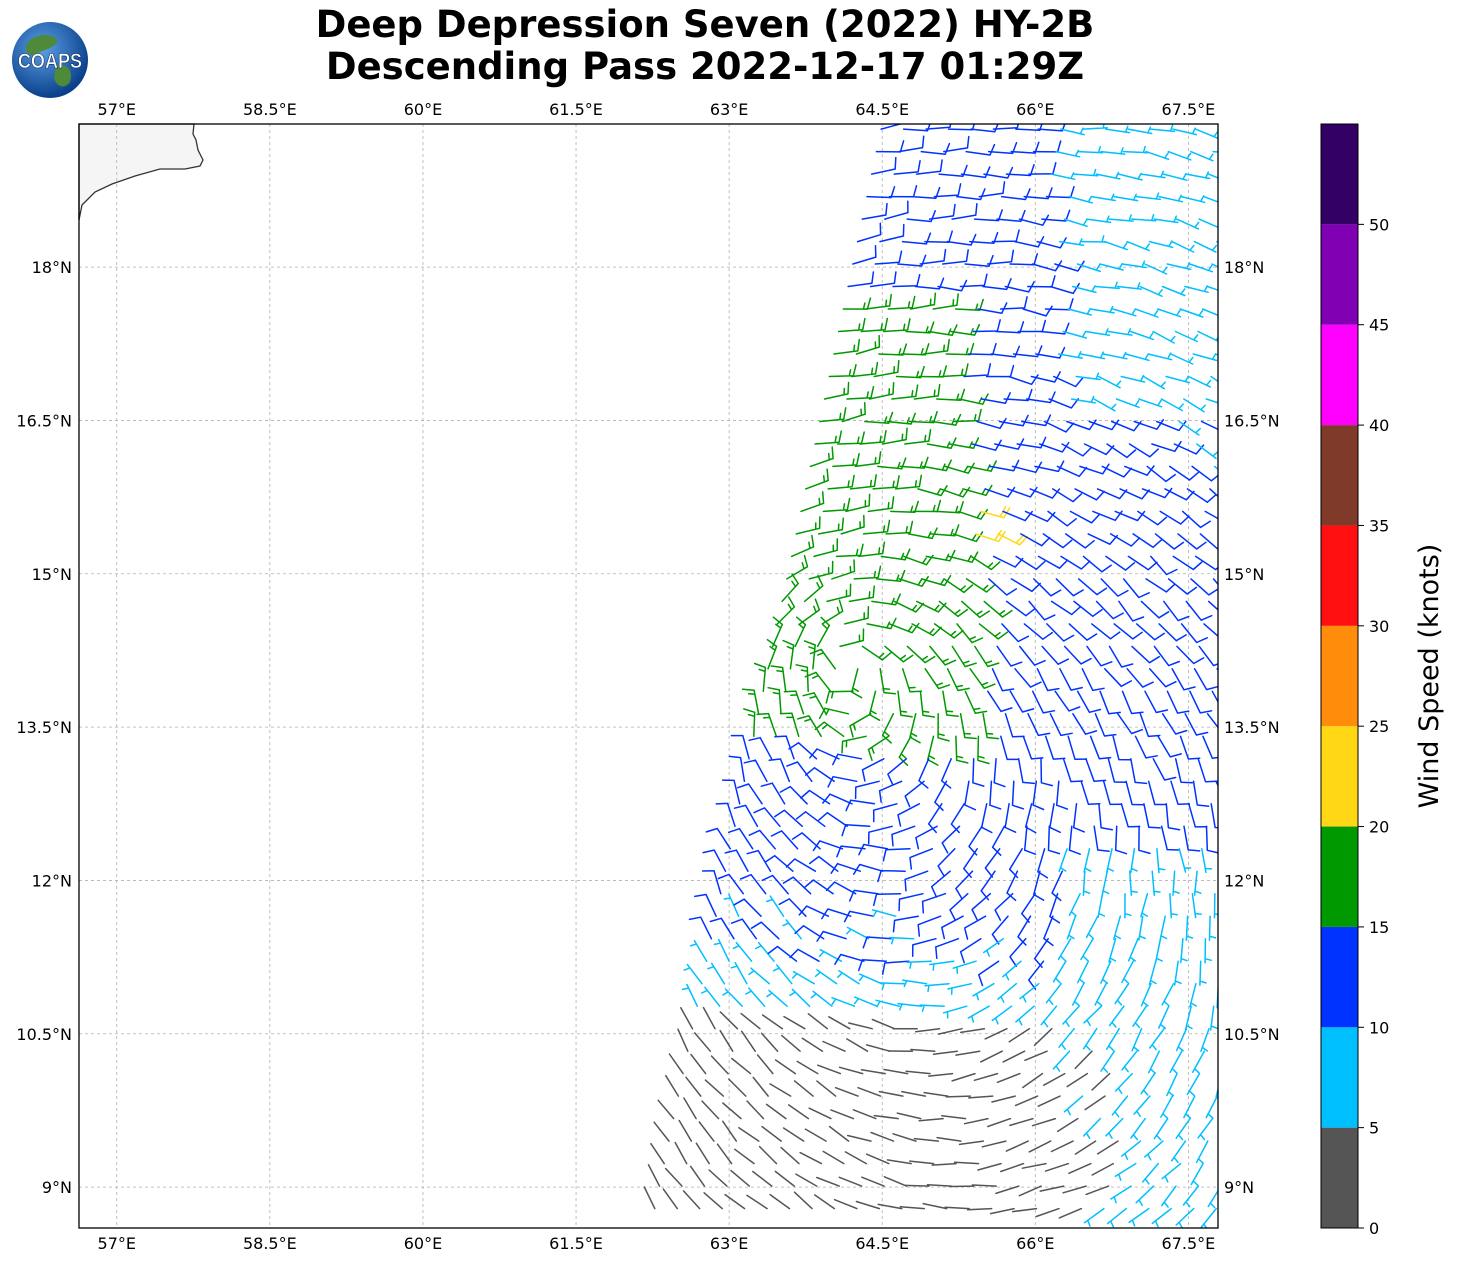  What do you see at coordinates (1339, 375) in the screenshot?
I see `colorbar-bin` at bounding box center [1339, 375].